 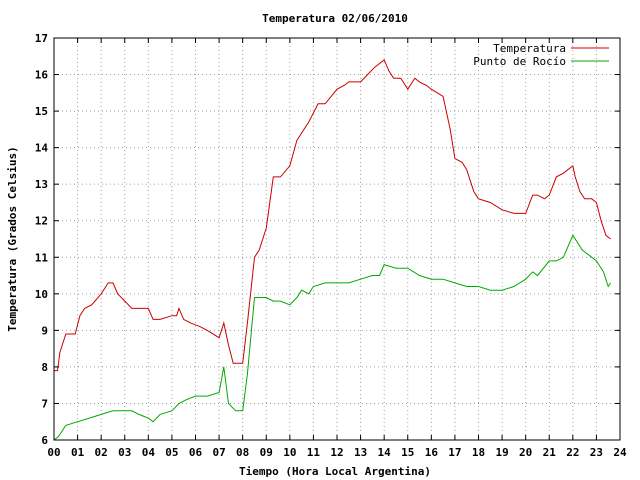 What do you see at coordinates (41, 38) in the screenshot?
I see `y-tick-label: 17` at bounding box center [41, 38].